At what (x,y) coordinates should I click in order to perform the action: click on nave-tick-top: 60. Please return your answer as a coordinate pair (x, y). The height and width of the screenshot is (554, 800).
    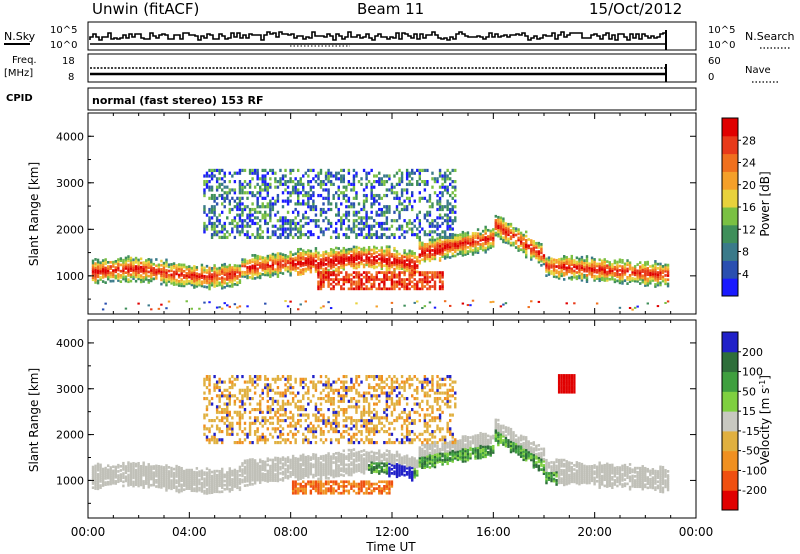
    Looking at the image, I should click on (714, 61).